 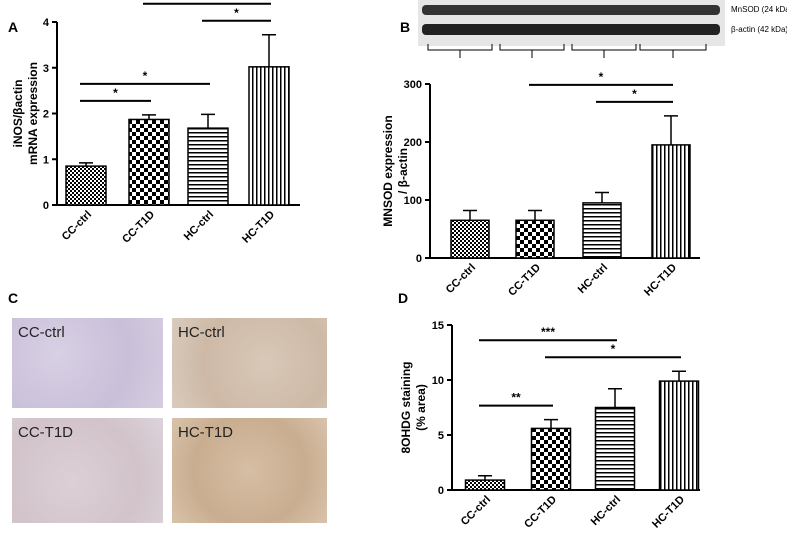 I want to click on micrograph: HC-T1D, so click(x=249, y=470).